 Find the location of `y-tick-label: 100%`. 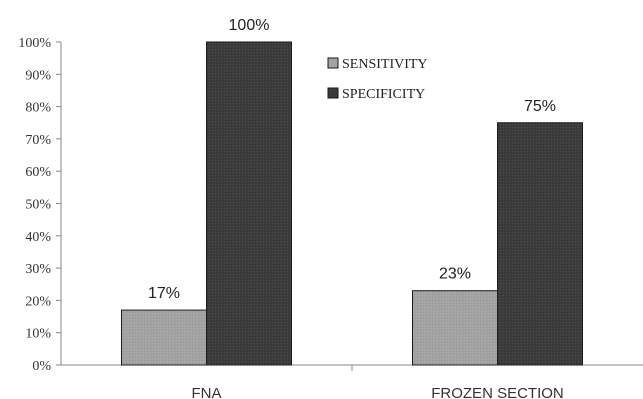

y-tick-label: 100% is located at coordinates (34, 43).